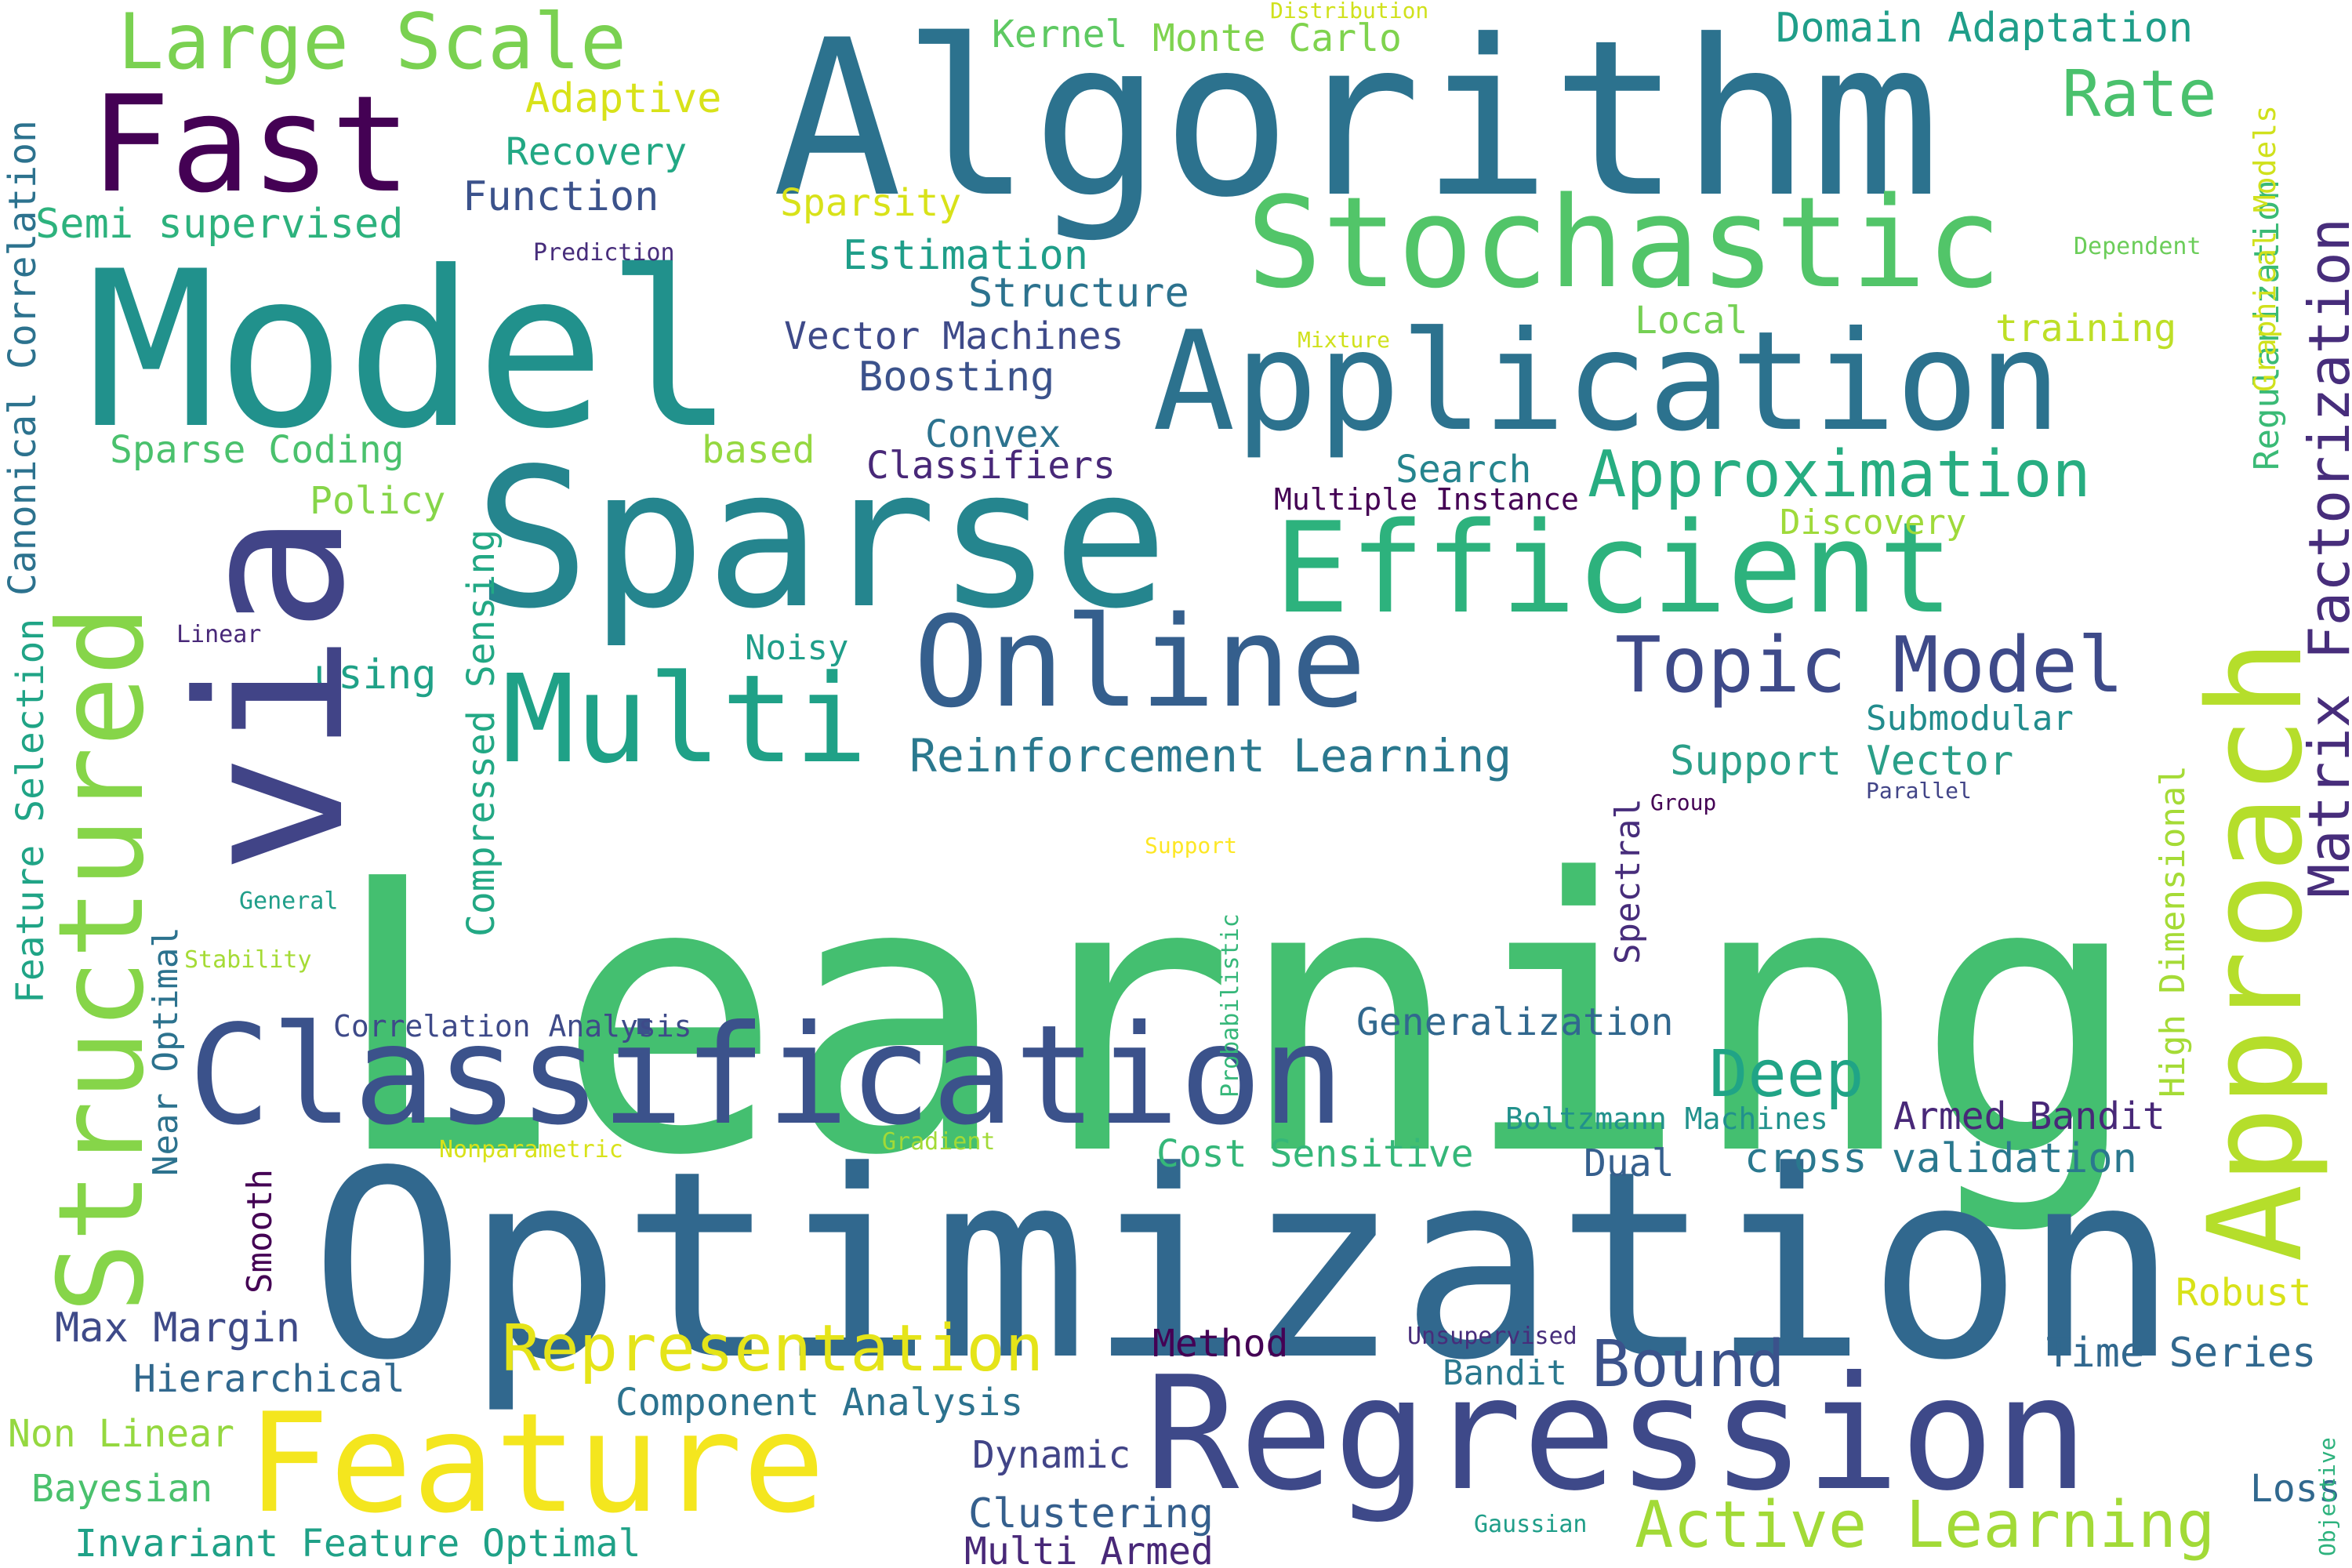 The image size is (2352, 1568). I want to click on word-deep: Deep, so click(1786, 1074).